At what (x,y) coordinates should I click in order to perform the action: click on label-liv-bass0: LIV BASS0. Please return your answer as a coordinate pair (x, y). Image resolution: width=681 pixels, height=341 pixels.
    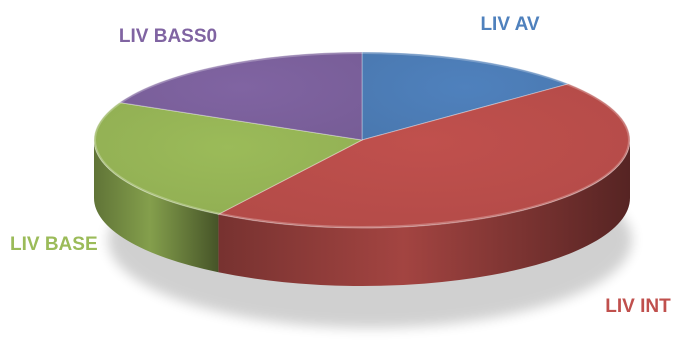
    Looking at the image, I should click on (168, 36).